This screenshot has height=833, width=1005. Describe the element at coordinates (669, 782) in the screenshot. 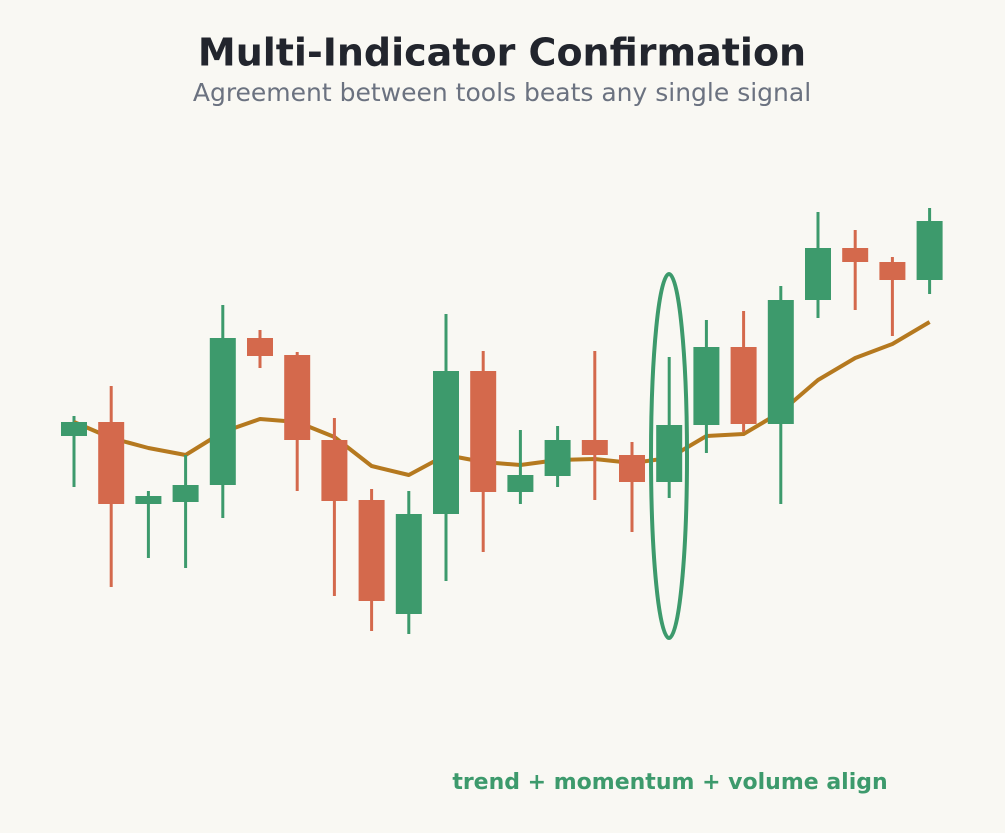

I see `annotation: trend + momentum + volume align` at that location.